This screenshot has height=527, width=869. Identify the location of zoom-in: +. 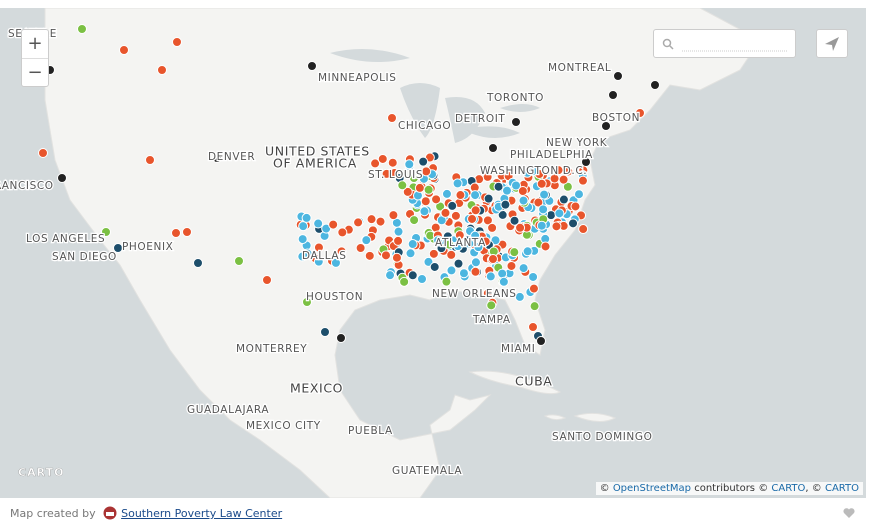
(35, 44).